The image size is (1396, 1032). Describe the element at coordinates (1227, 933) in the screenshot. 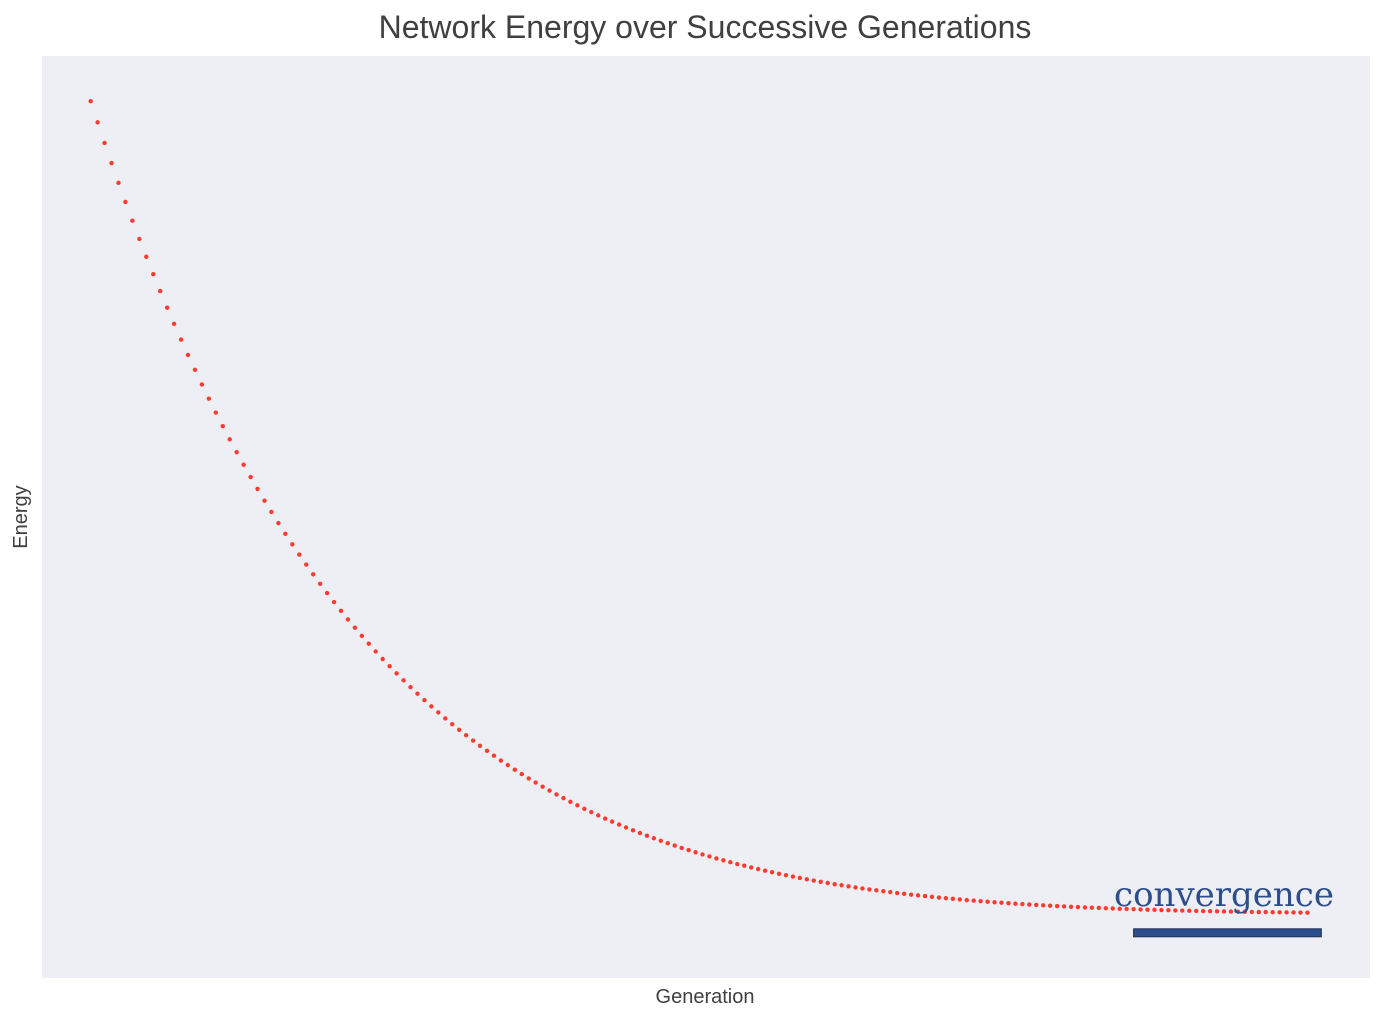

I see `convergence-marker-bar` at that location.